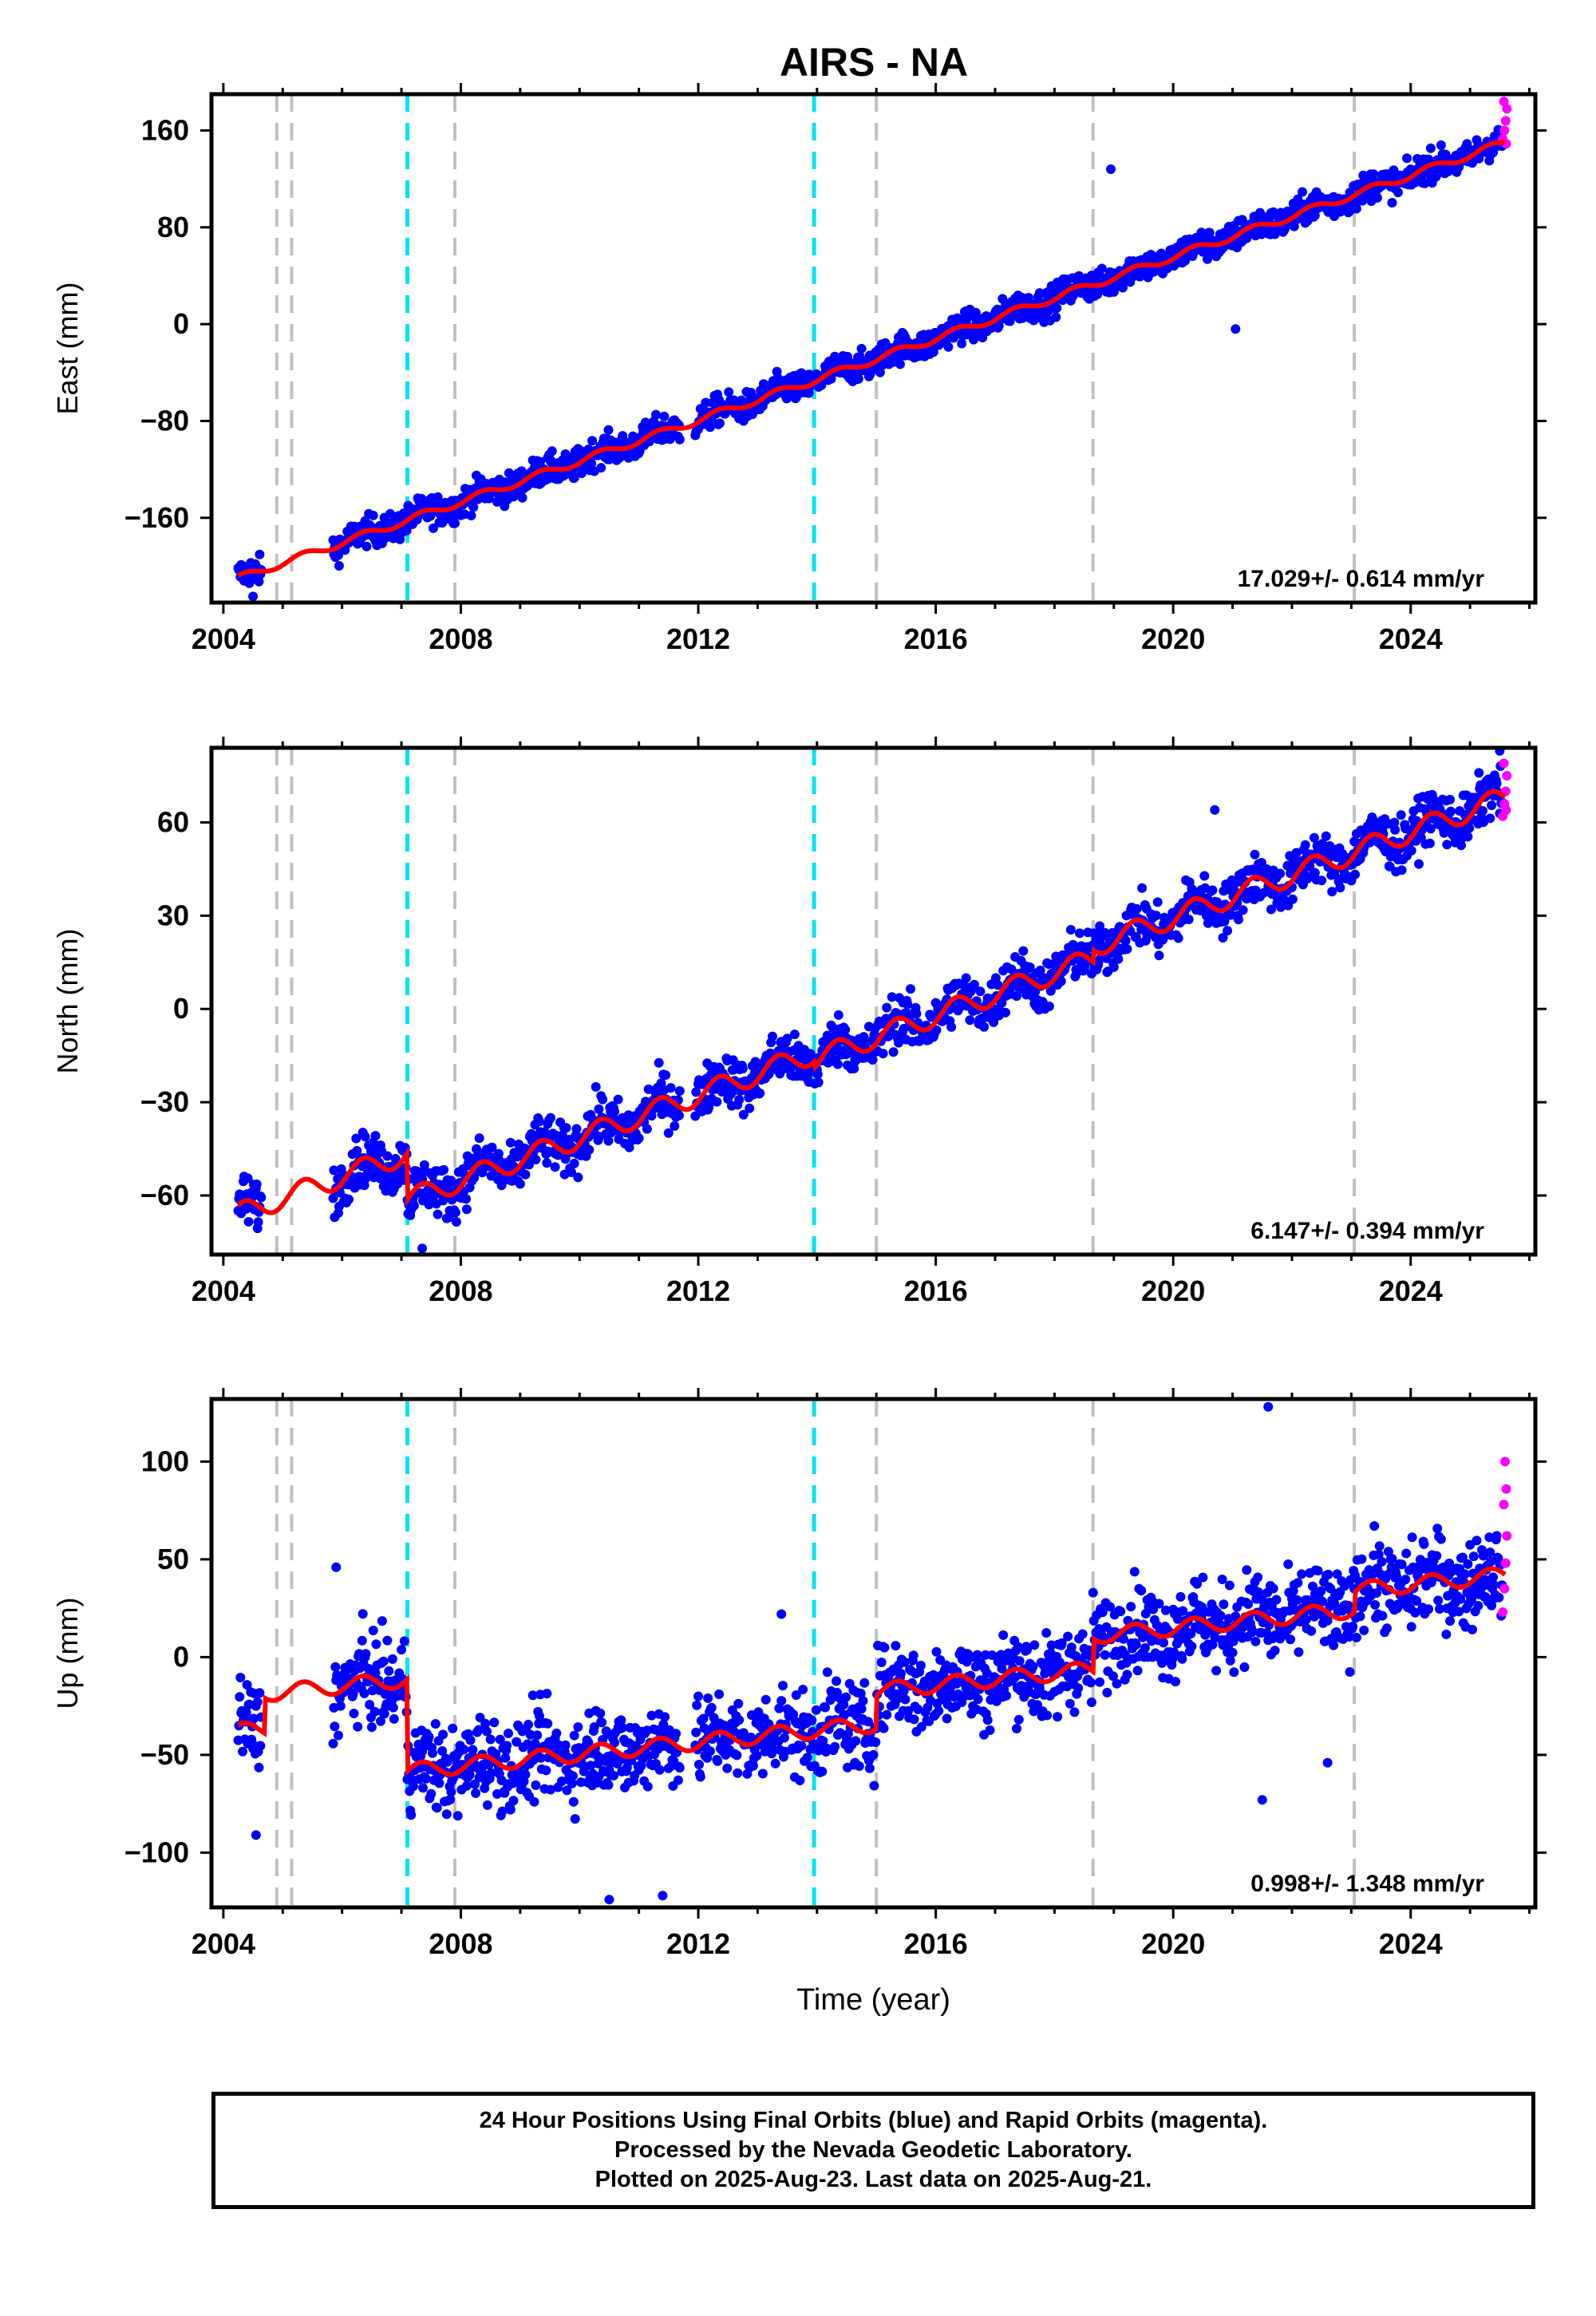  I want to click on y-tick-label: 60, so click(173, 821).